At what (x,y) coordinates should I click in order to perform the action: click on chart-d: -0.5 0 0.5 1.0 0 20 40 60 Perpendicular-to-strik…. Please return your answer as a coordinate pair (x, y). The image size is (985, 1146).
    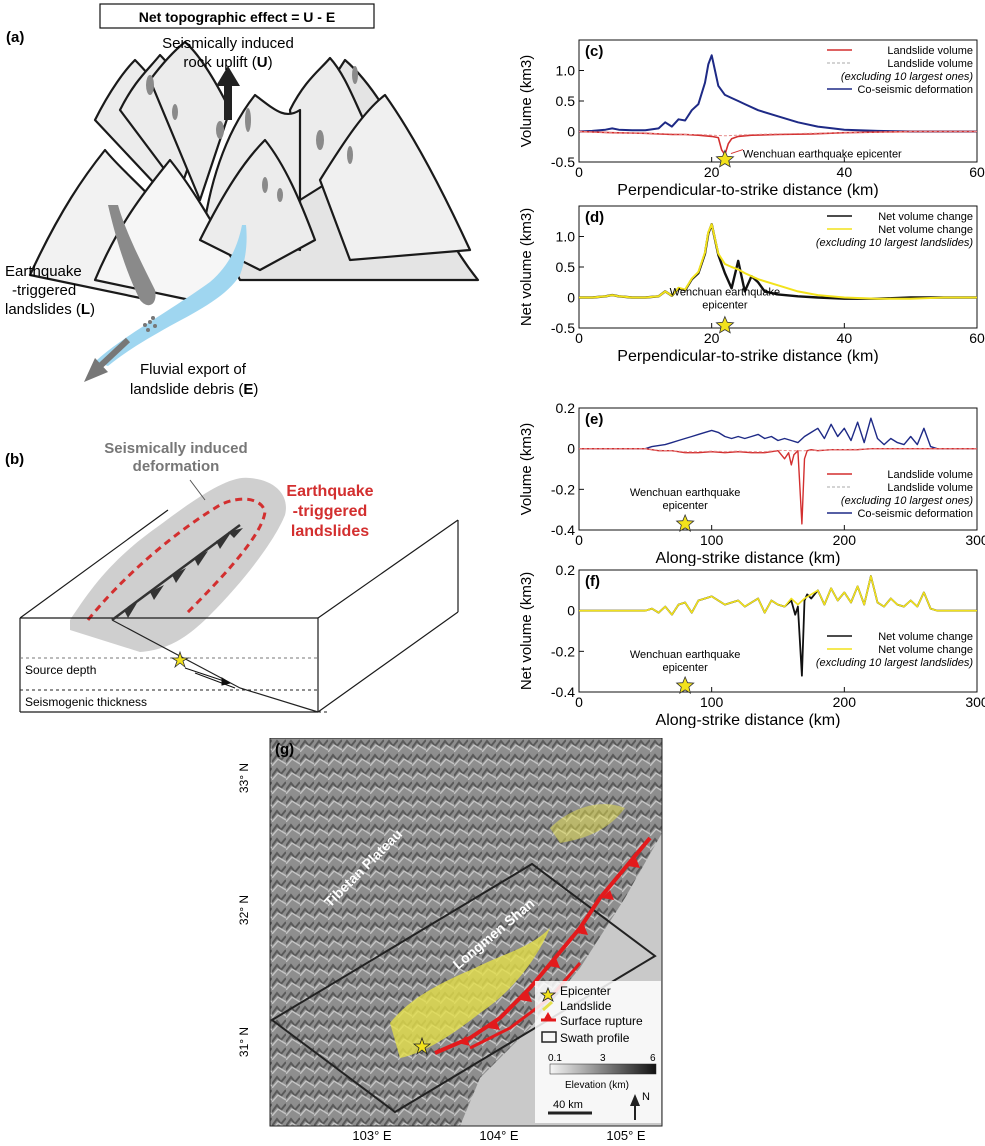
    Looking at the image, I should click on (745, 280).